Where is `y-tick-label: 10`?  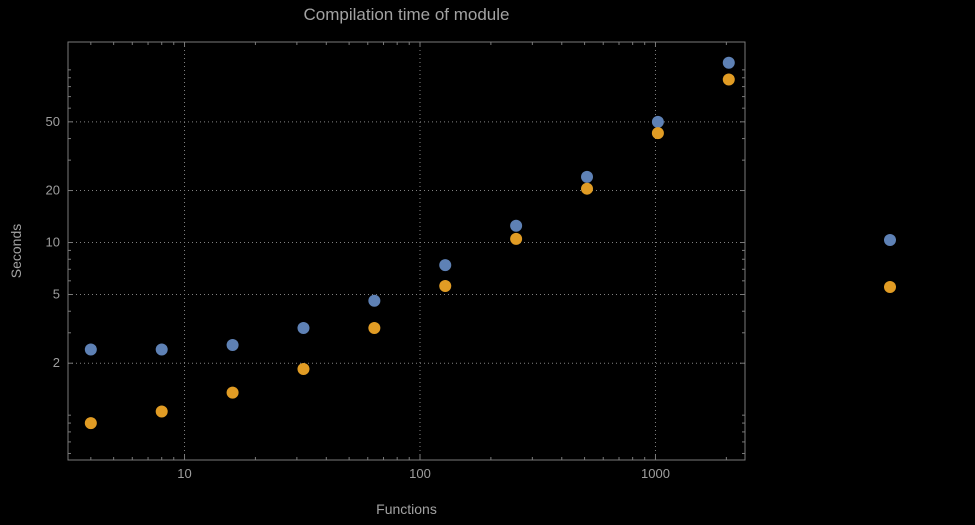
y-tick-label: 10 is located at coordinates (53, 242).